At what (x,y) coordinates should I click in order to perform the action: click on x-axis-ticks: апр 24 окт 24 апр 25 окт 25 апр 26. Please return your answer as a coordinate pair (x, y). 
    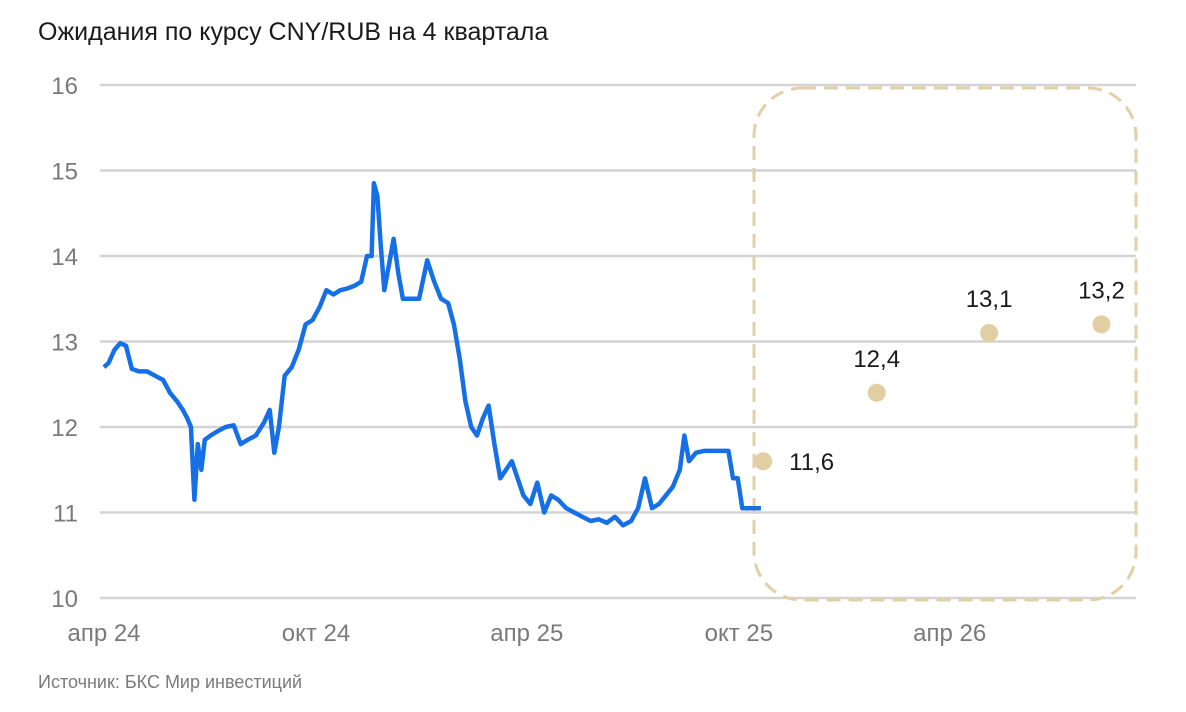
    Looking at the image, I should click on (526, 633).